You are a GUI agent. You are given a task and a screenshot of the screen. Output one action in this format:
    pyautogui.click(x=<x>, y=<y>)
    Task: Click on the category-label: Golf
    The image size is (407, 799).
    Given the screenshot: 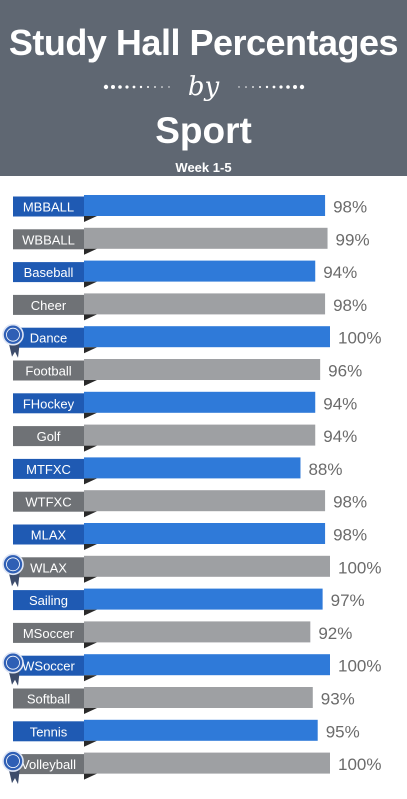 What is the action you would take?
    pyautogui.click(x=49, y=436)
    